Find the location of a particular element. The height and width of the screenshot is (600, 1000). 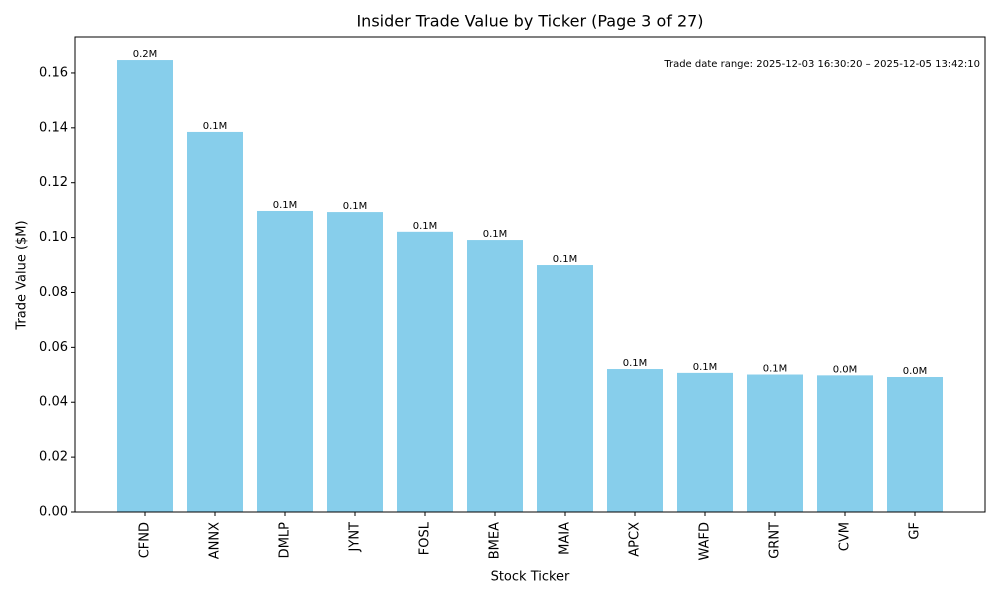

y-tick-label: 0.10 is located at coordinates (53, 237).